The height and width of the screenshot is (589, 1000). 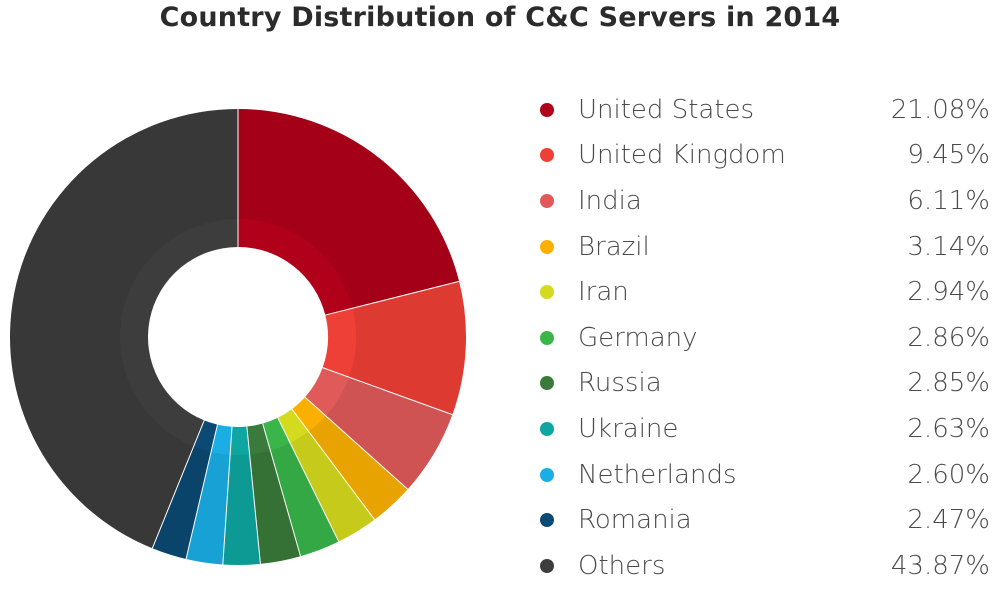 I want to click on legend-item-others: Others 43.87%, so click(x=764, y=566).